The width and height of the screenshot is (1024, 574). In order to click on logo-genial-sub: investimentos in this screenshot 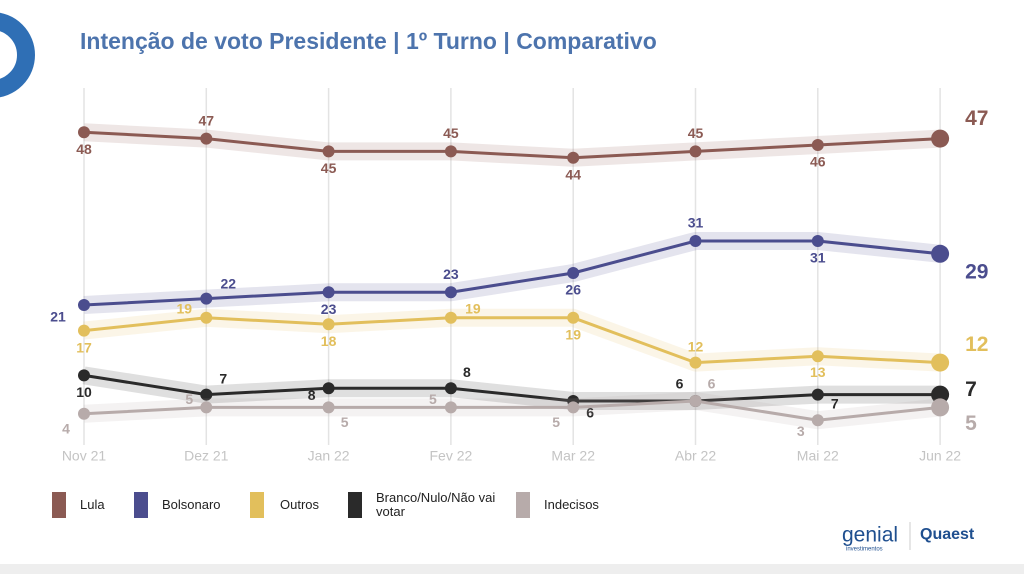, I will do `click(864, 550)`.